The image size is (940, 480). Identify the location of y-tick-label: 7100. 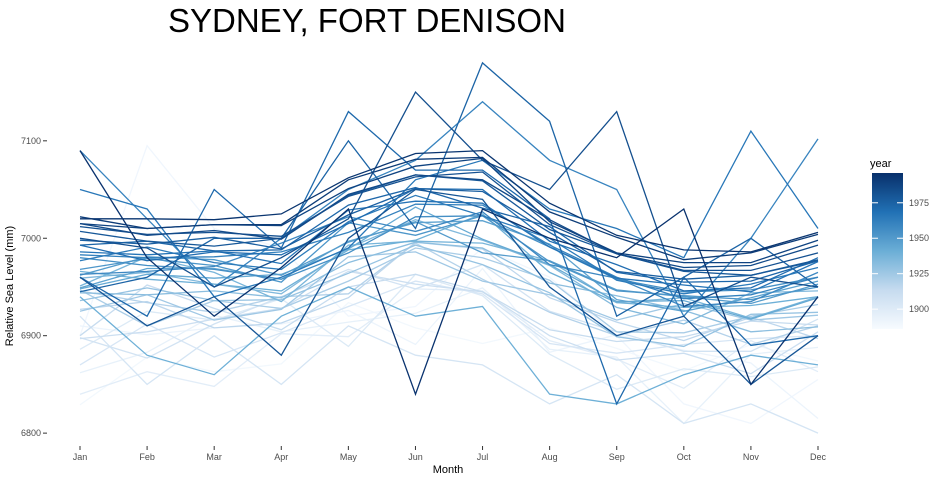
(31, 141).